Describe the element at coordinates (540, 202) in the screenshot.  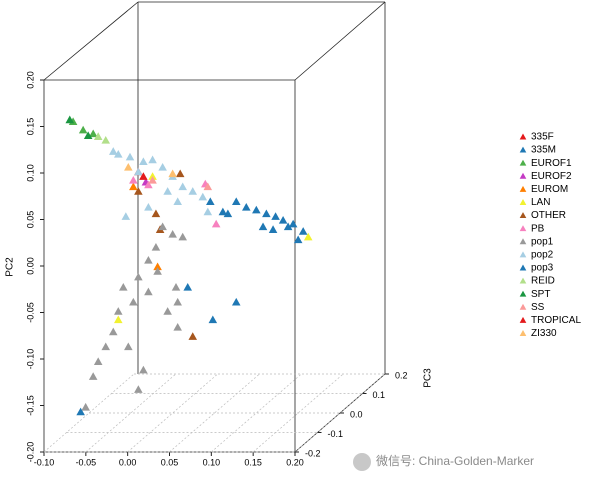
I see `legend-label: LAN` at that location.